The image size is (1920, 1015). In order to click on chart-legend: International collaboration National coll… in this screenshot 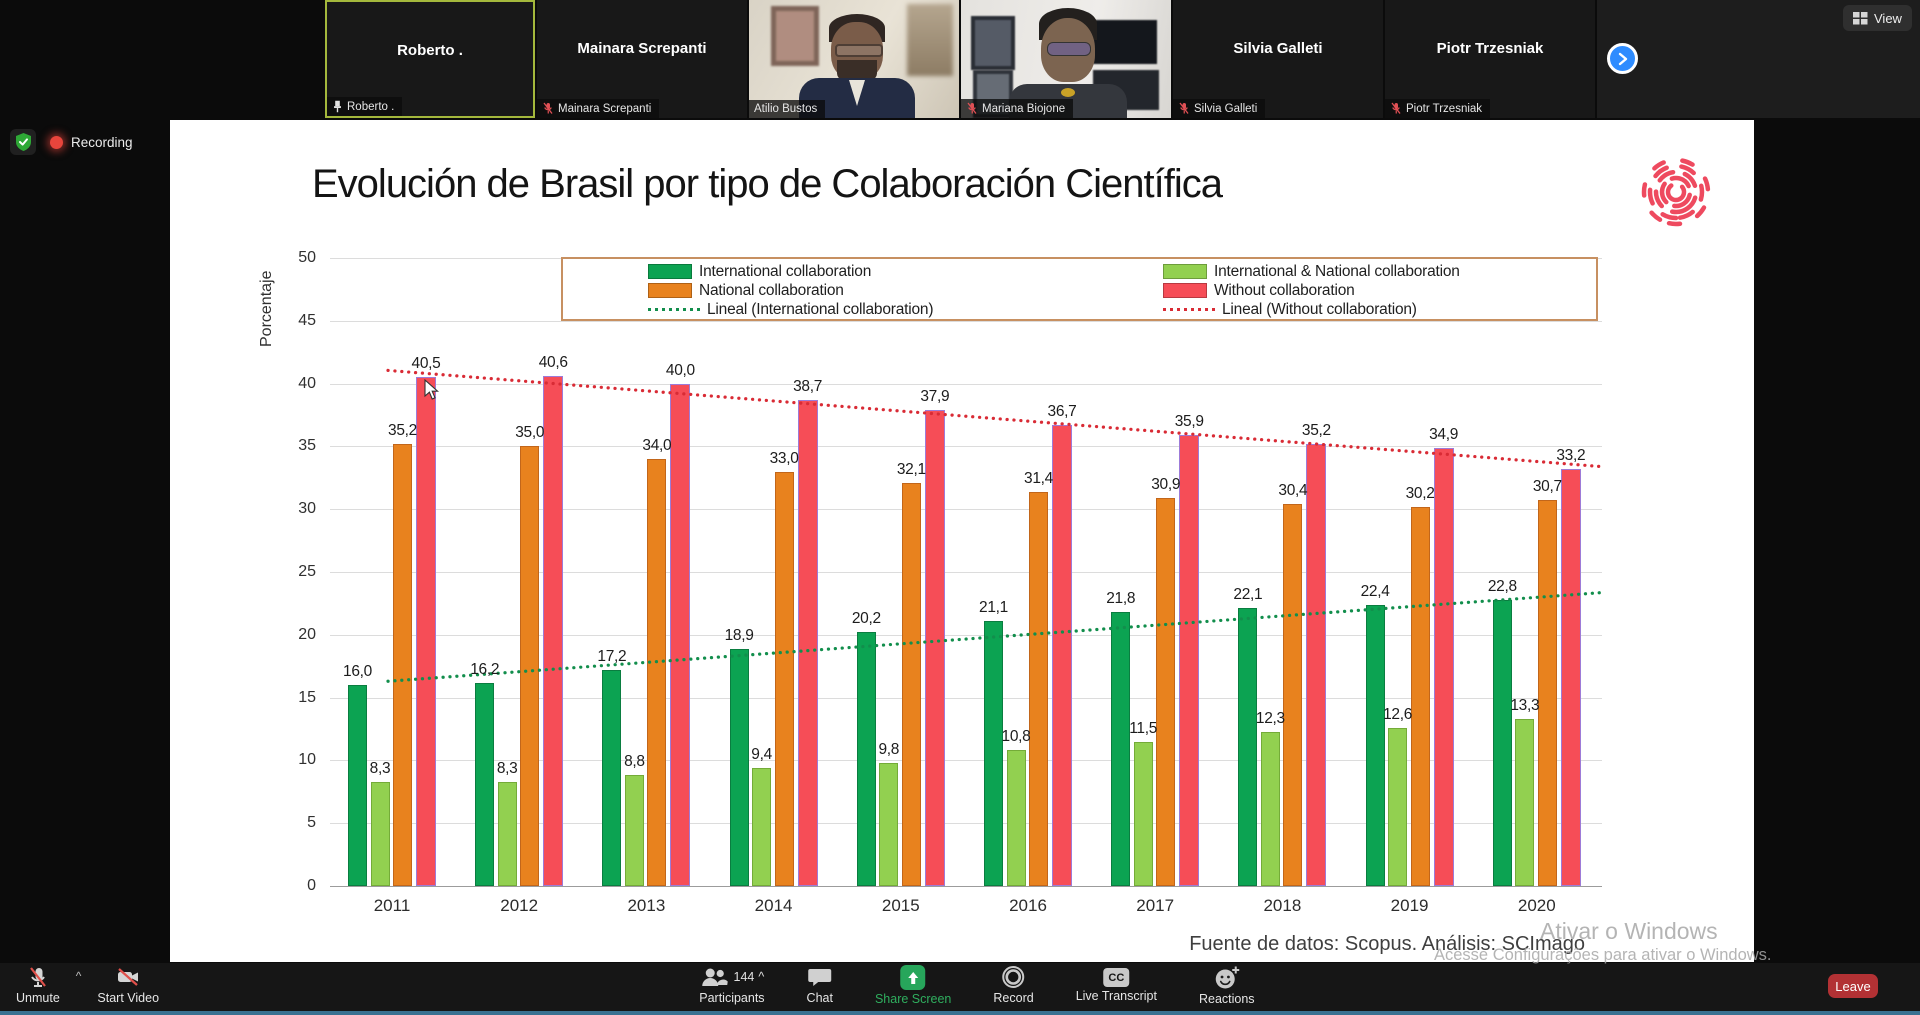, I will do `click(1079, 289)`.